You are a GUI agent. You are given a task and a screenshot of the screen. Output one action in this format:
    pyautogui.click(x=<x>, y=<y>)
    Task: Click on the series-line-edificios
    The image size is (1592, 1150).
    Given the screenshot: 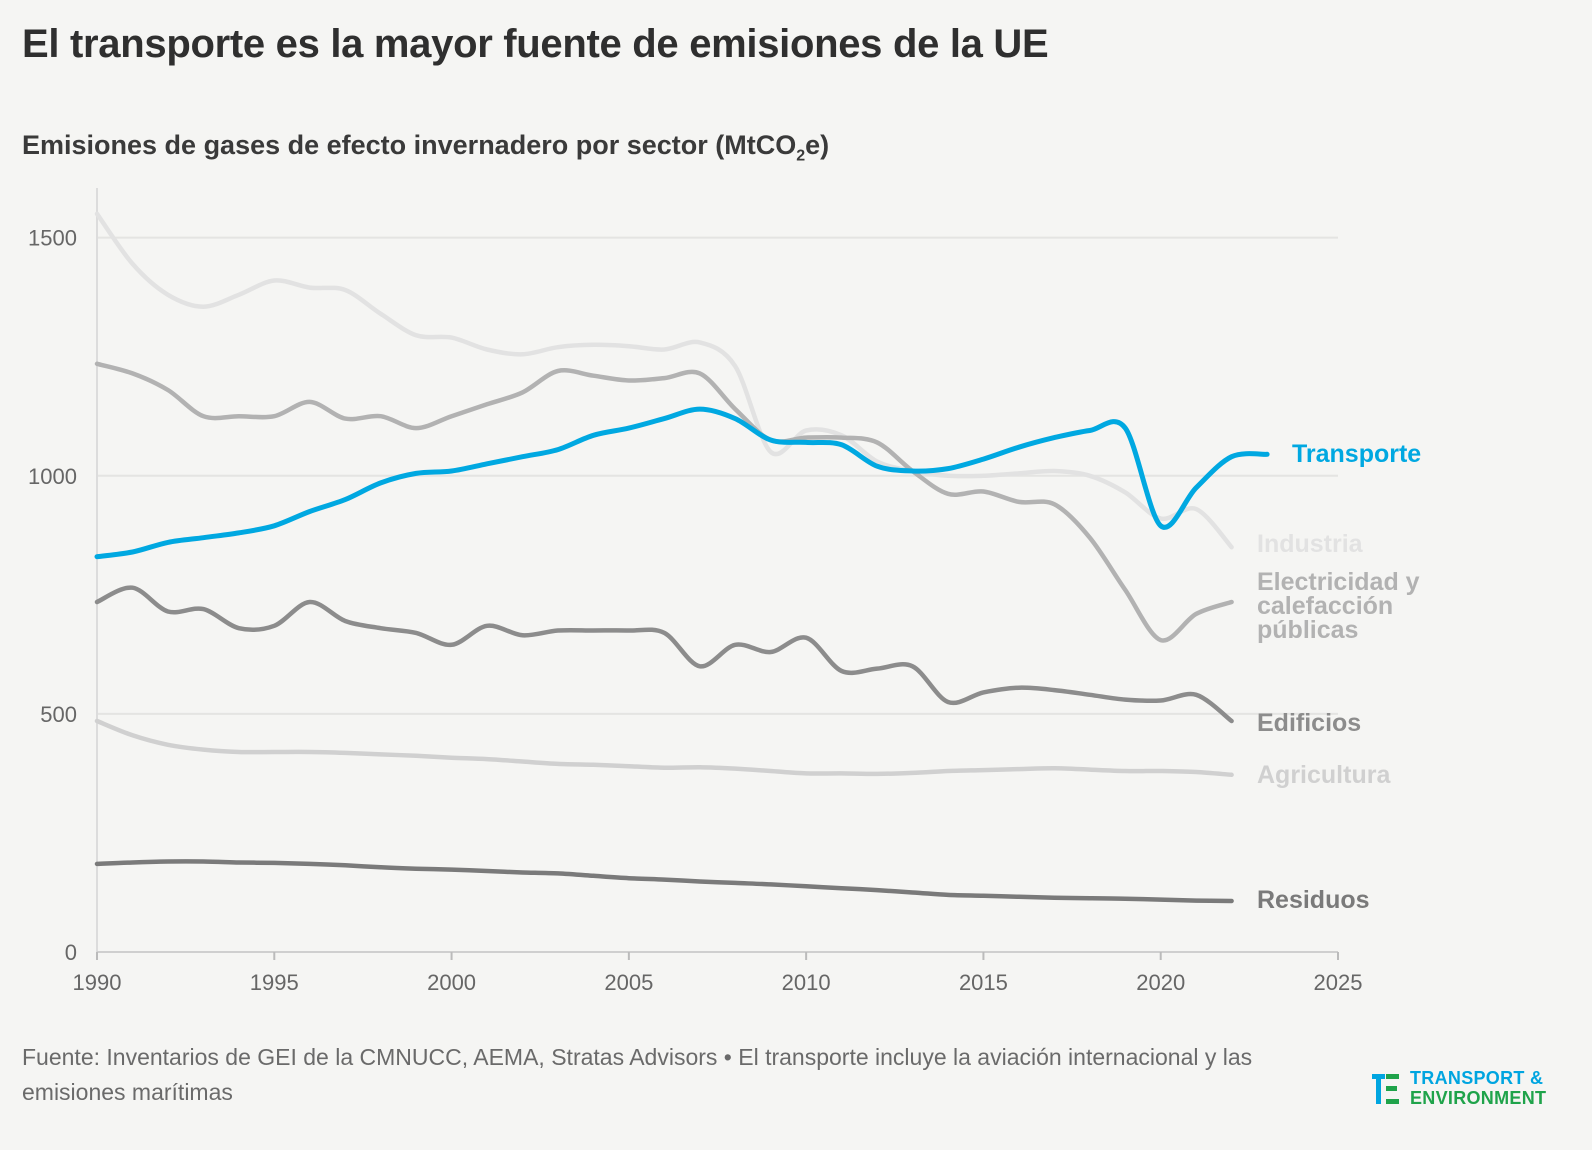 What is the action you would take?
    pyautogui.click(x=664, y=654)
    